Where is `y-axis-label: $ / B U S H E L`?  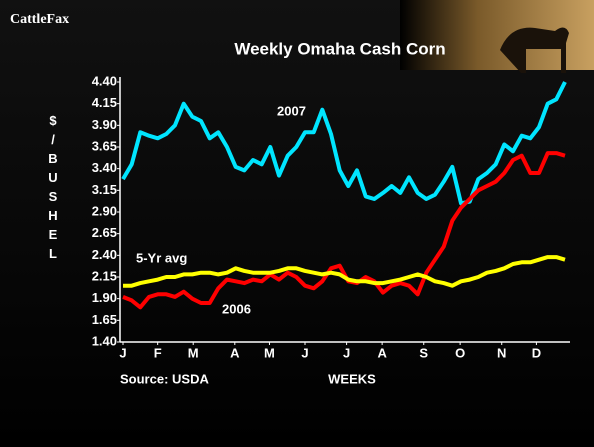 y-axis-label: $ / B U S H E L is located at coordinates (52, 187).